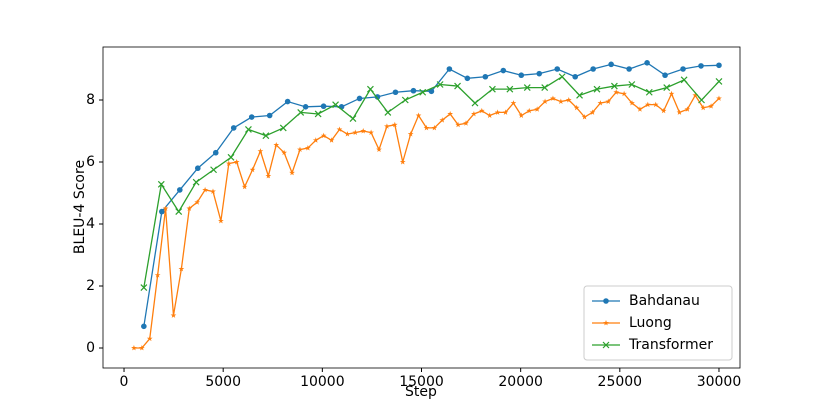 The image size is (830, 415). Describe the element at coordinates (664, 301) in the screenshot. I see `legend-label: Bahdanau` at that location.